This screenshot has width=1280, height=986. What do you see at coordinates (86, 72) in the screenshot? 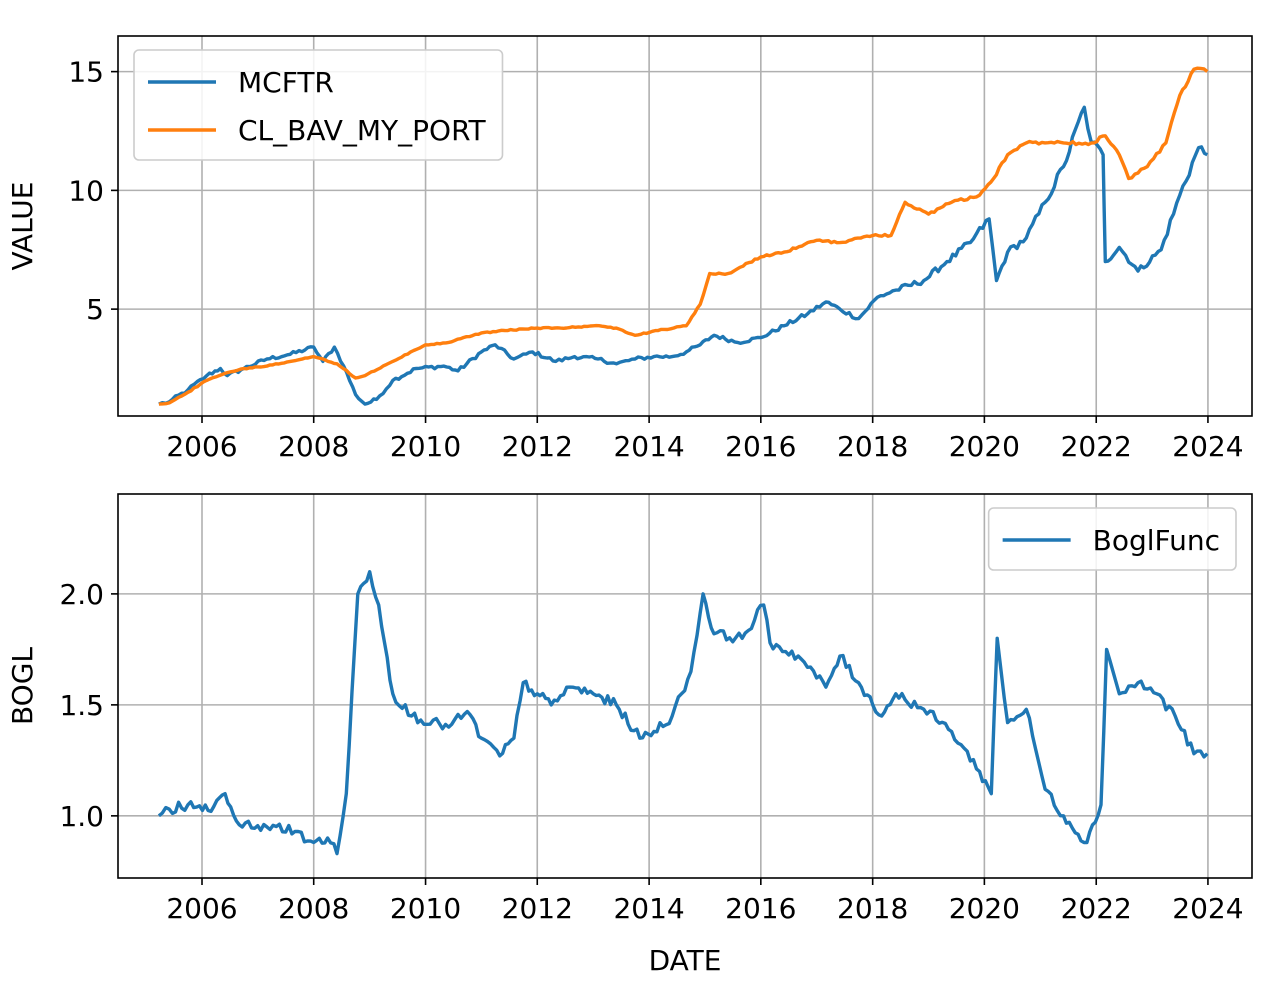
I see `y-tick-label: 15` at bounding box center [86, 72].